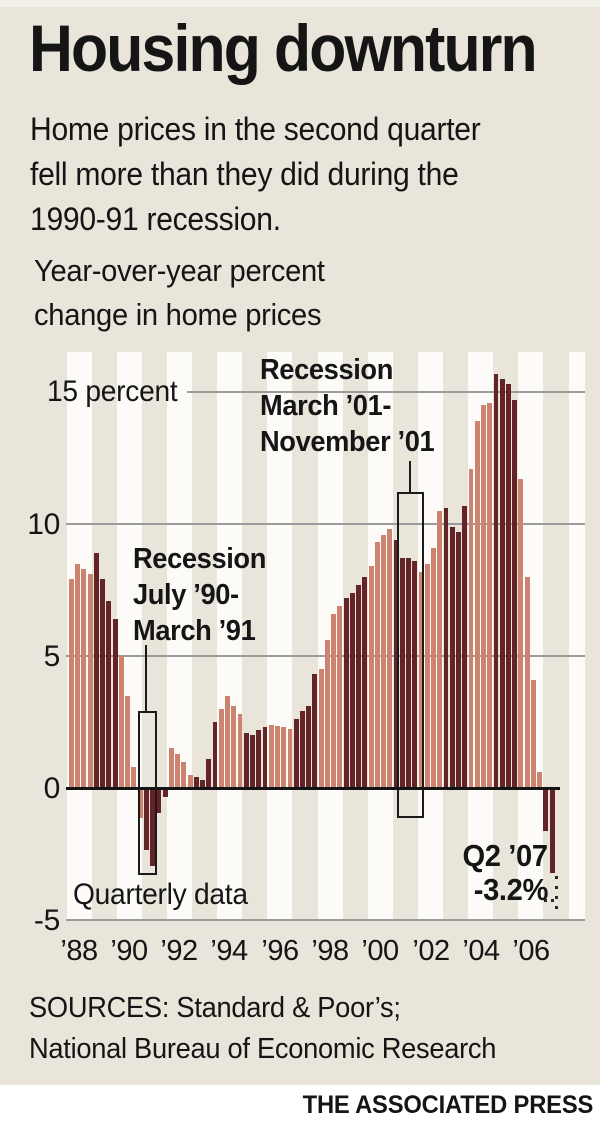 The height and width of the screenshot is (1126, 600). I want to click on bar-2002q2, so click(427, 675).